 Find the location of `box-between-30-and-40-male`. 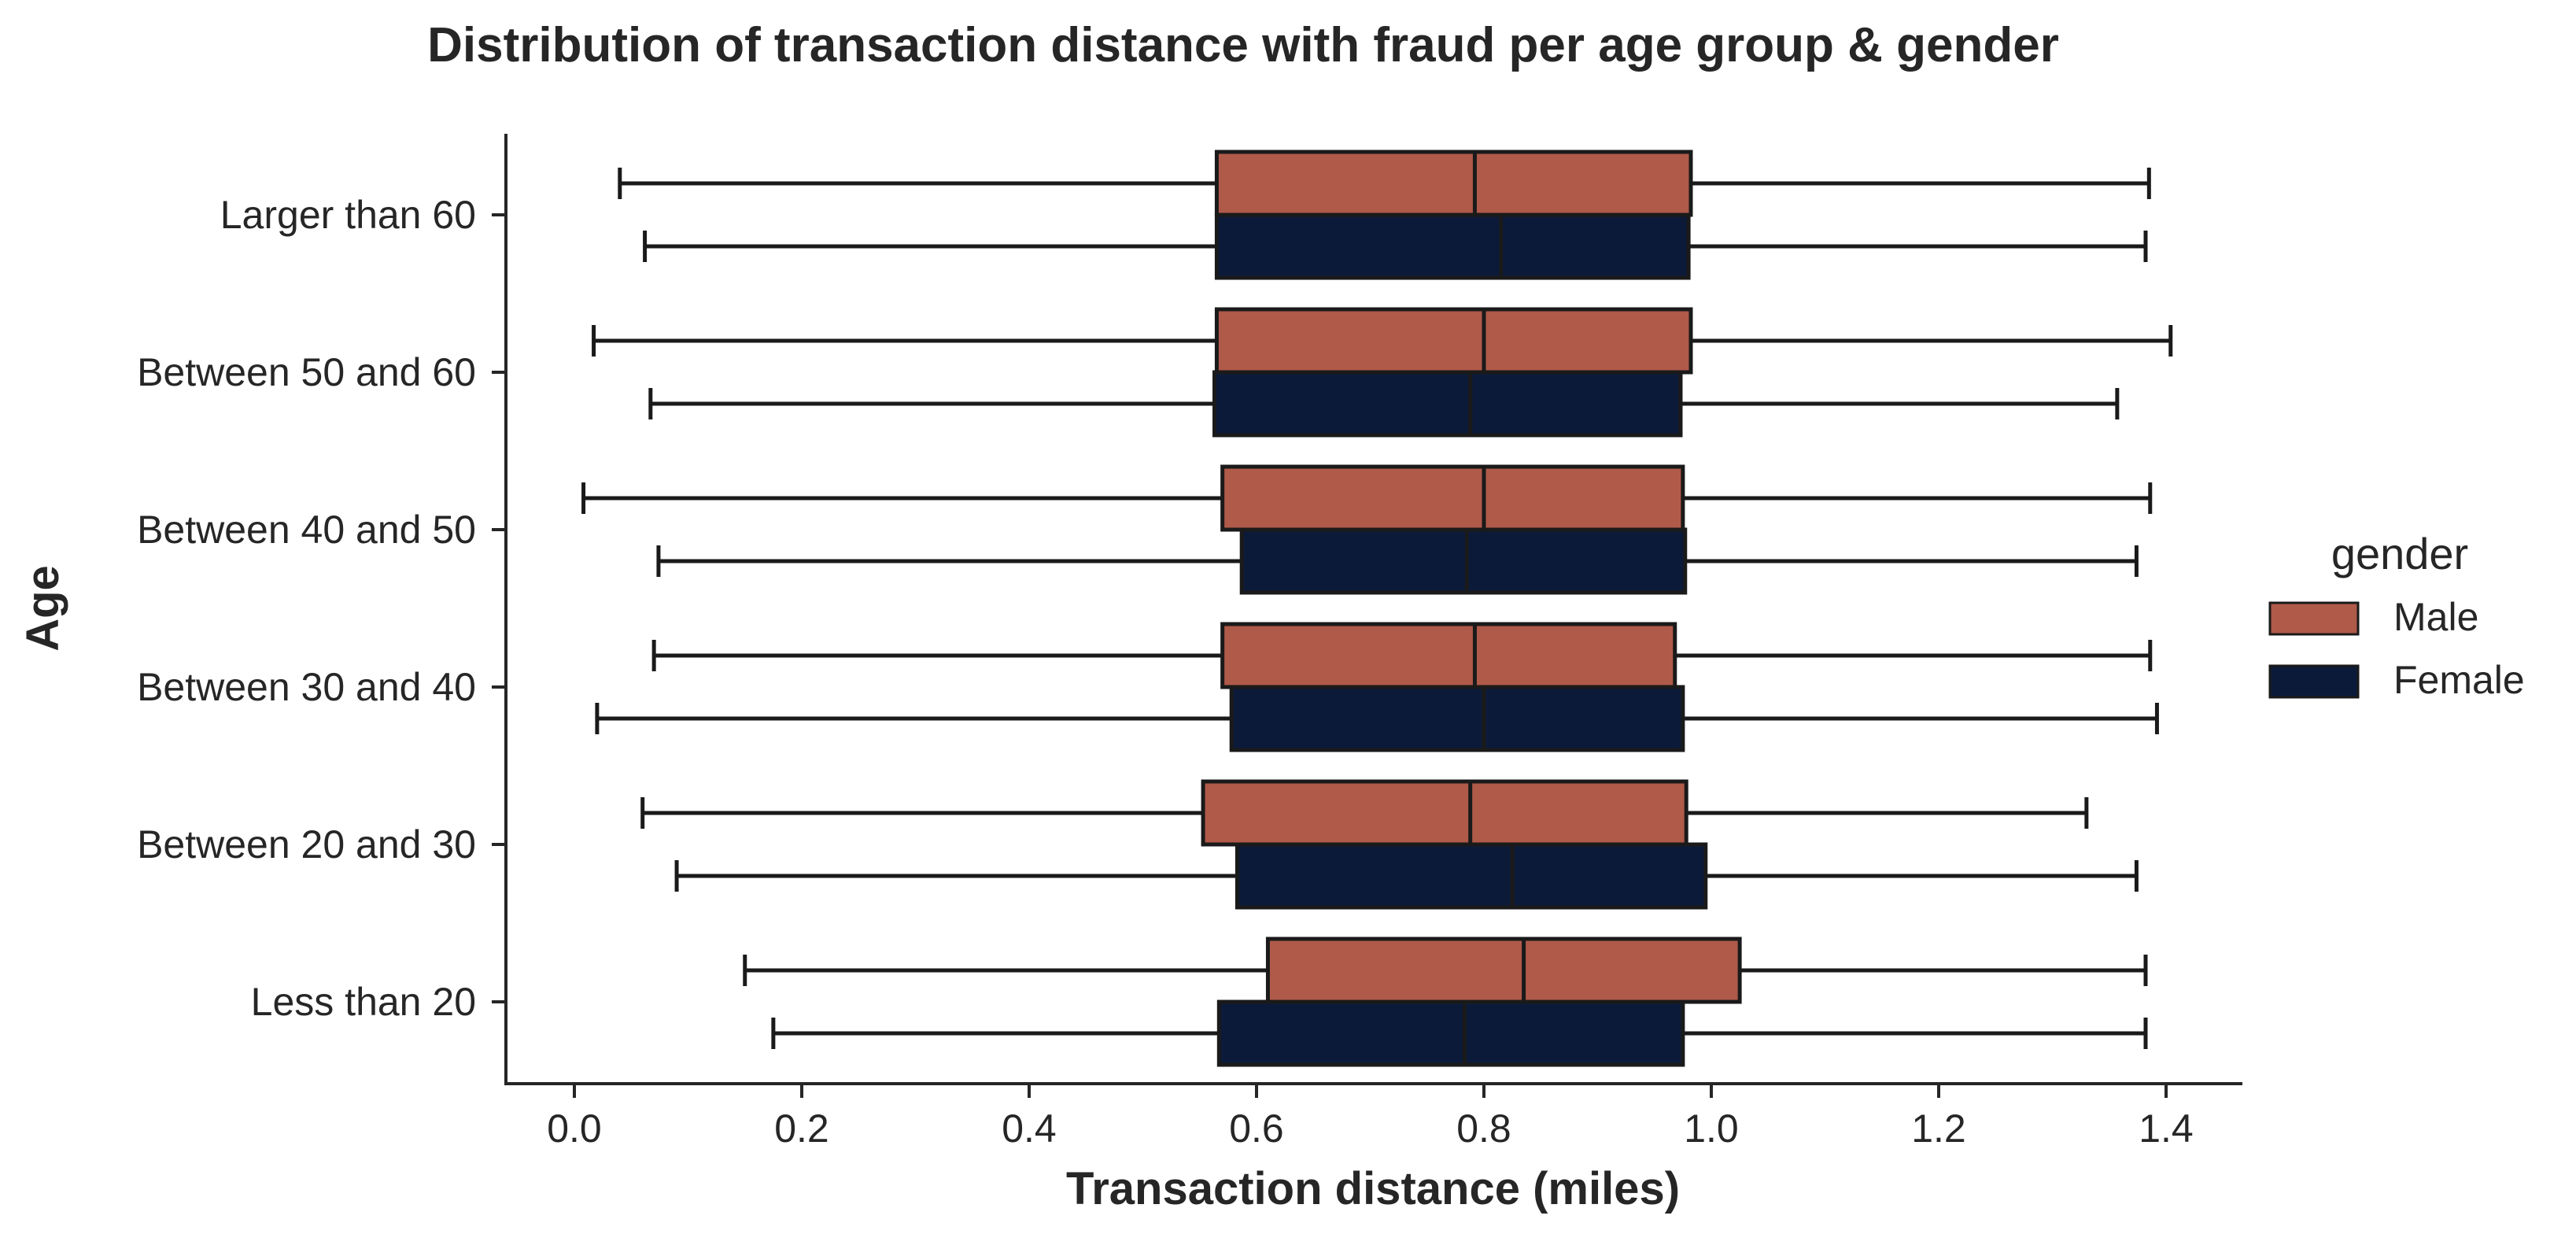

box-between-30-and-40-male is located at coordinates (1402, 655).